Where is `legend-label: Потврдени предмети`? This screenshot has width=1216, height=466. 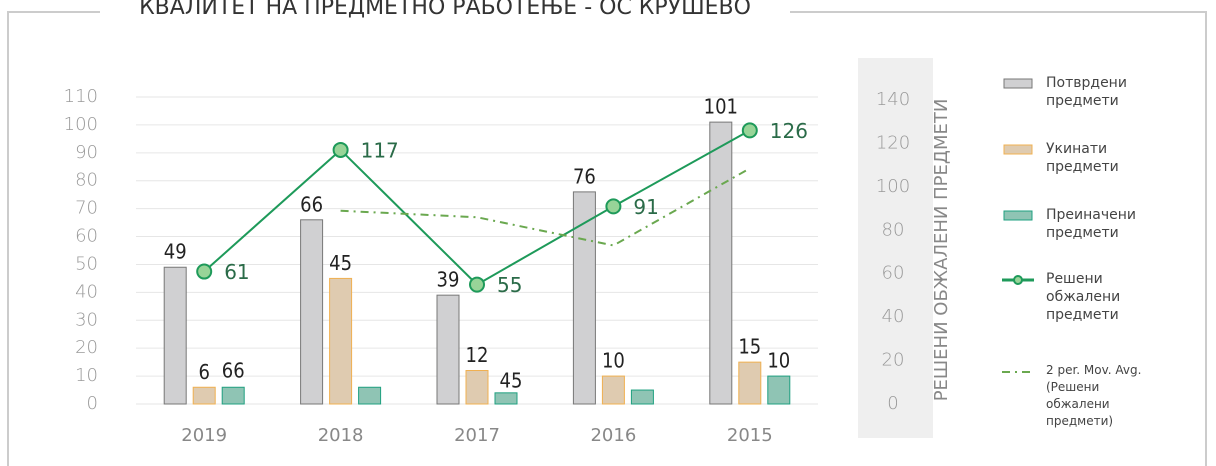 legend-label: Потврдени предмети is located at coordinates (1086, 92).